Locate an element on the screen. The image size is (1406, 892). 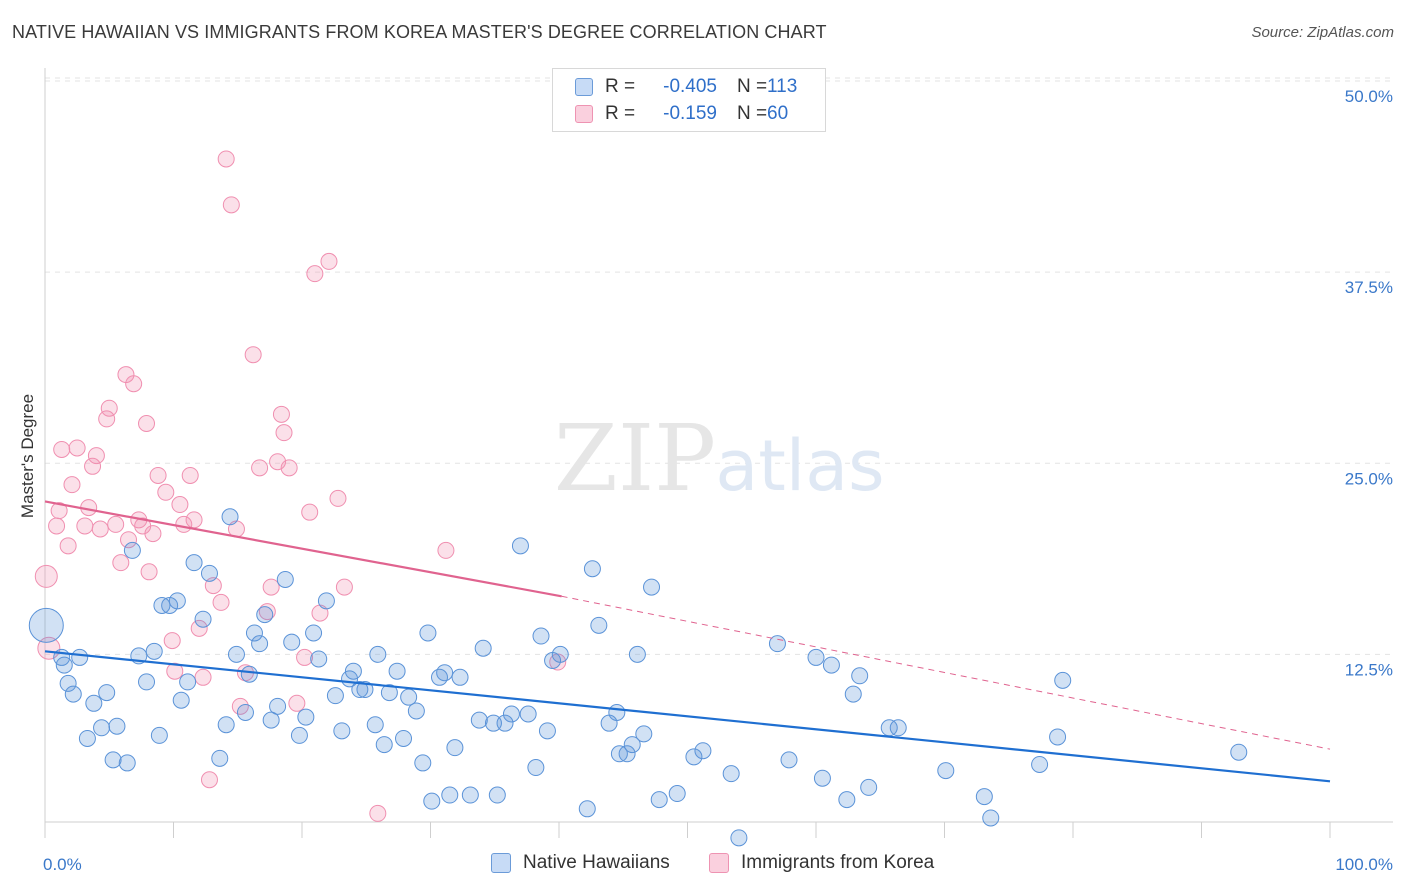
bottom-legend-label-korea: Immigrants from Korea is located at coordinates (838, 862).